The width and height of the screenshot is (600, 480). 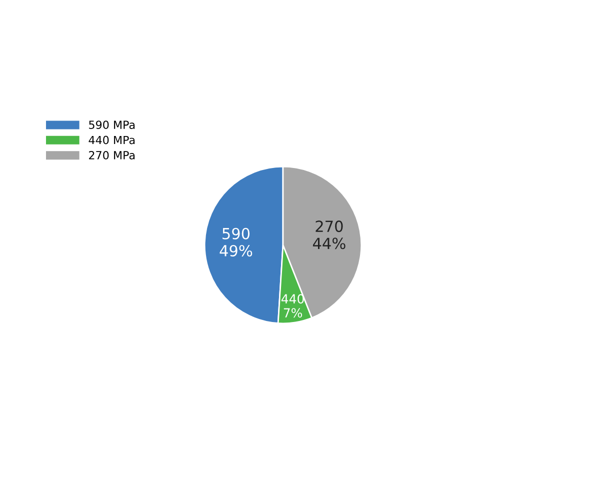 What do you see at coordinates (236, 242) in the screenshot?
I see `data-label: 590 49%` at bounding box center [236, 242].